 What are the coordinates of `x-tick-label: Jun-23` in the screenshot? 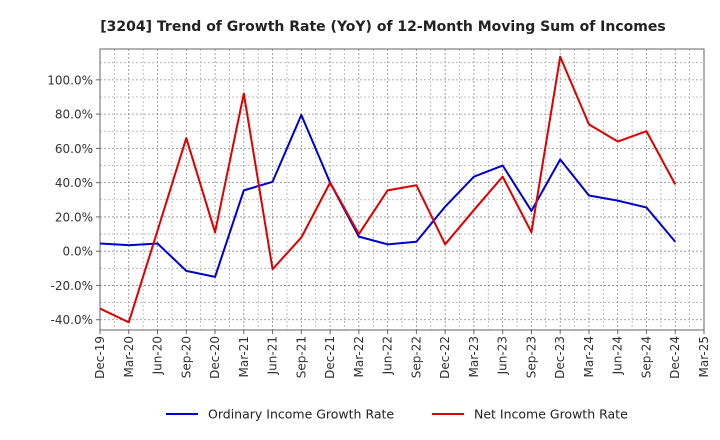 It's located at (503, 355).